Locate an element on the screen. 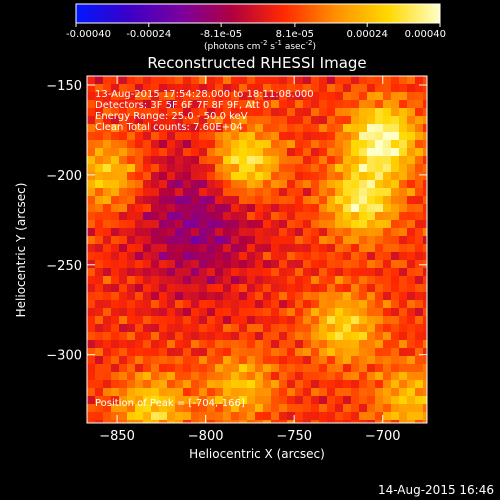 The width and height of the screenshot is (500, 500). x-tick-label: −750 is located at coordinates (294, 436).